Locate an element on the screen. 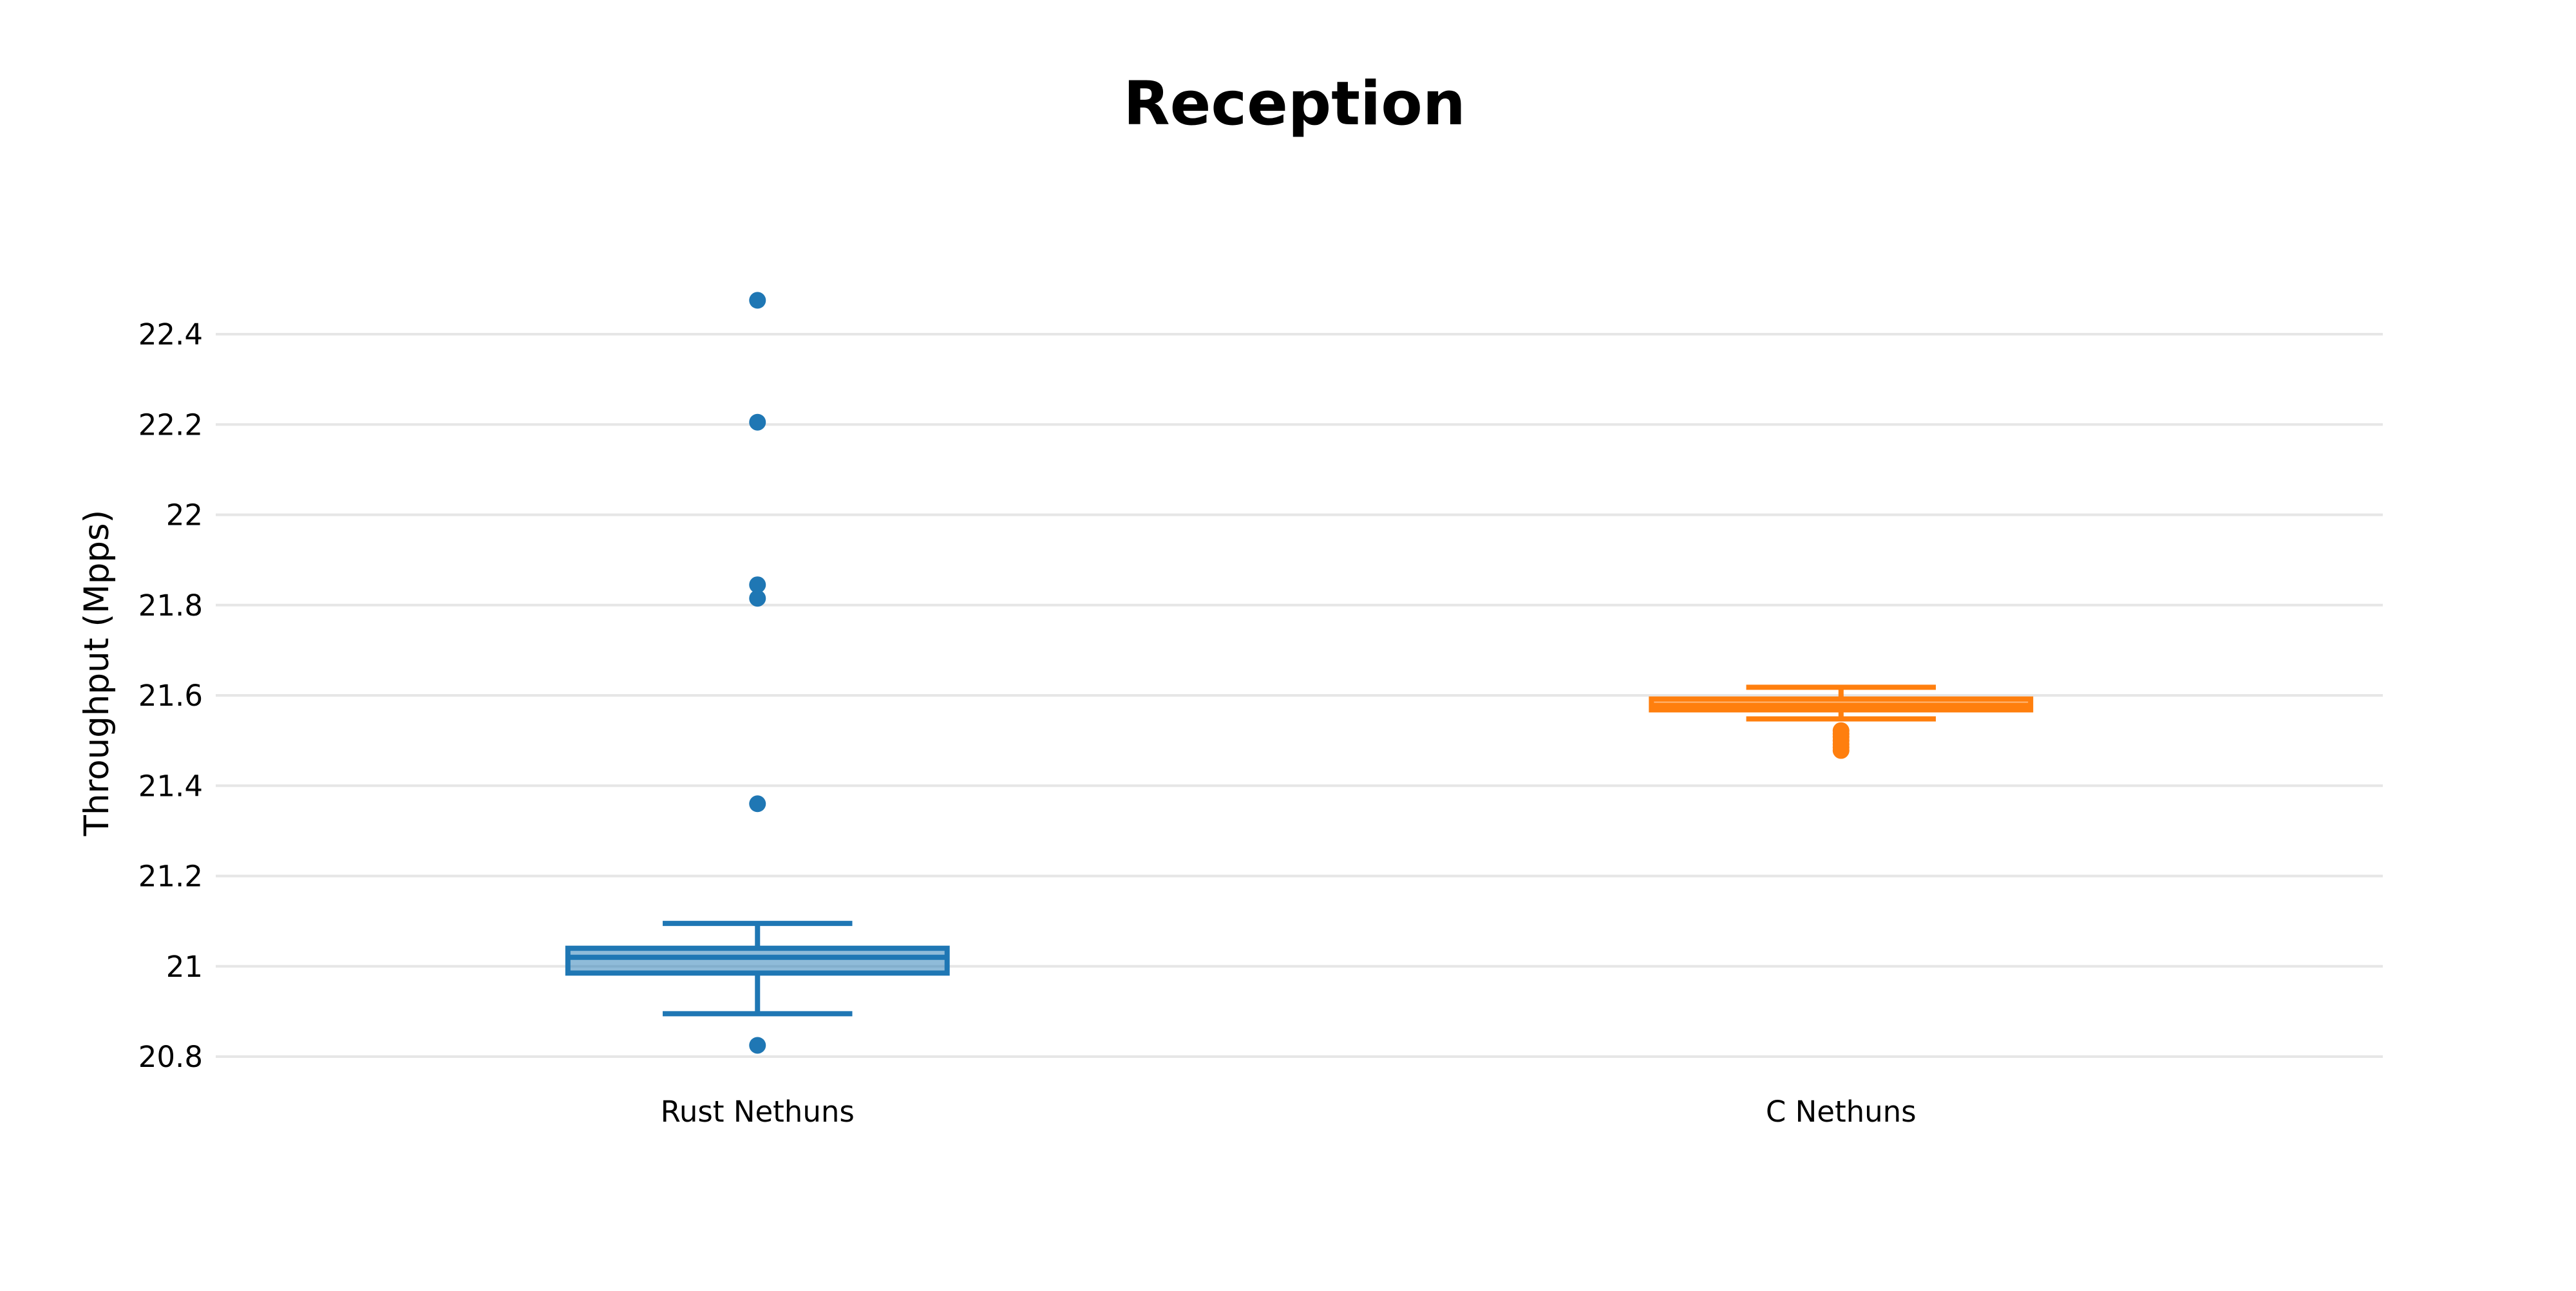 The height and width of the screenshot is (1291, 2576). box-rust-nethuns is located at coordinates (757, 673).